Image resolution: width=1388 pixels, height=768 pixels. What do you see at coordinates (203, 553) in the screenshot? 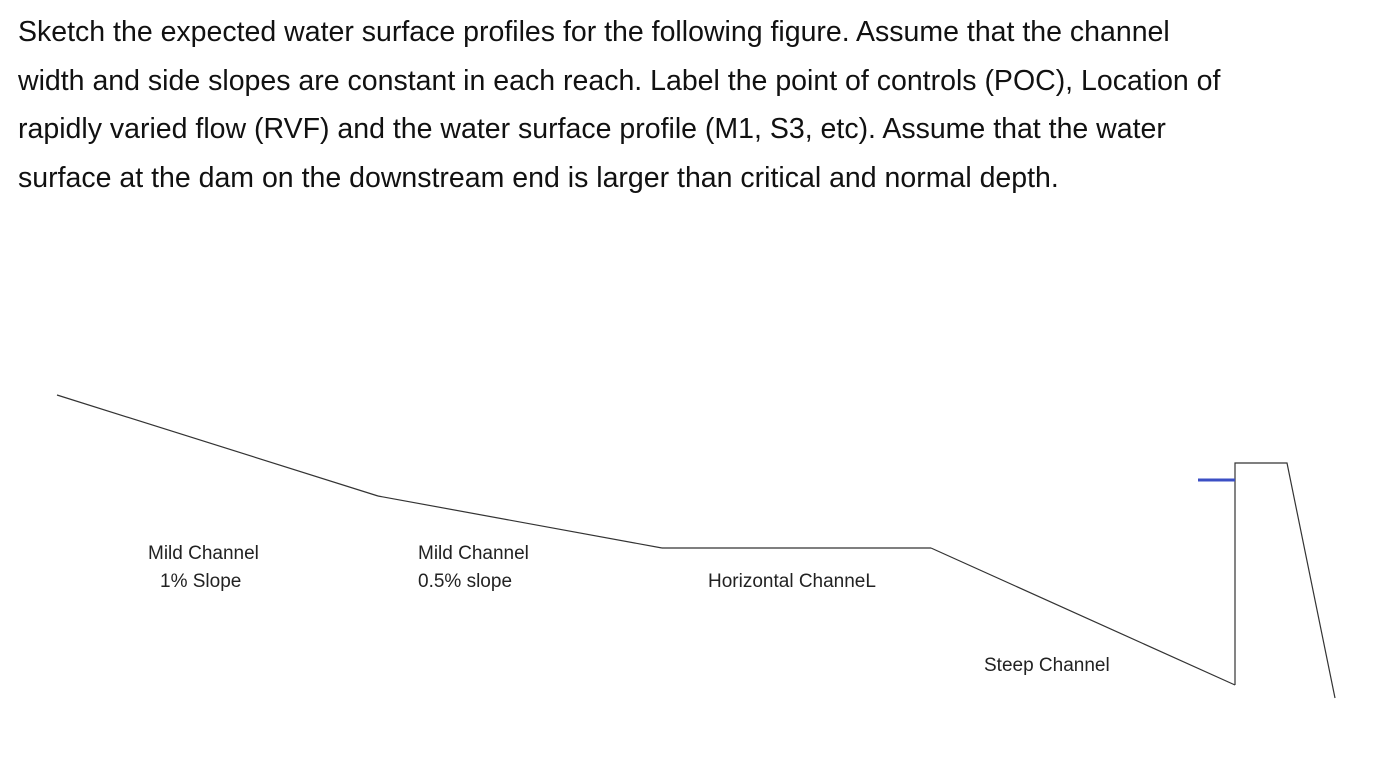
I see `mild-channel-1-label-line1: Mild Channel` at bounding box center [203, 553].